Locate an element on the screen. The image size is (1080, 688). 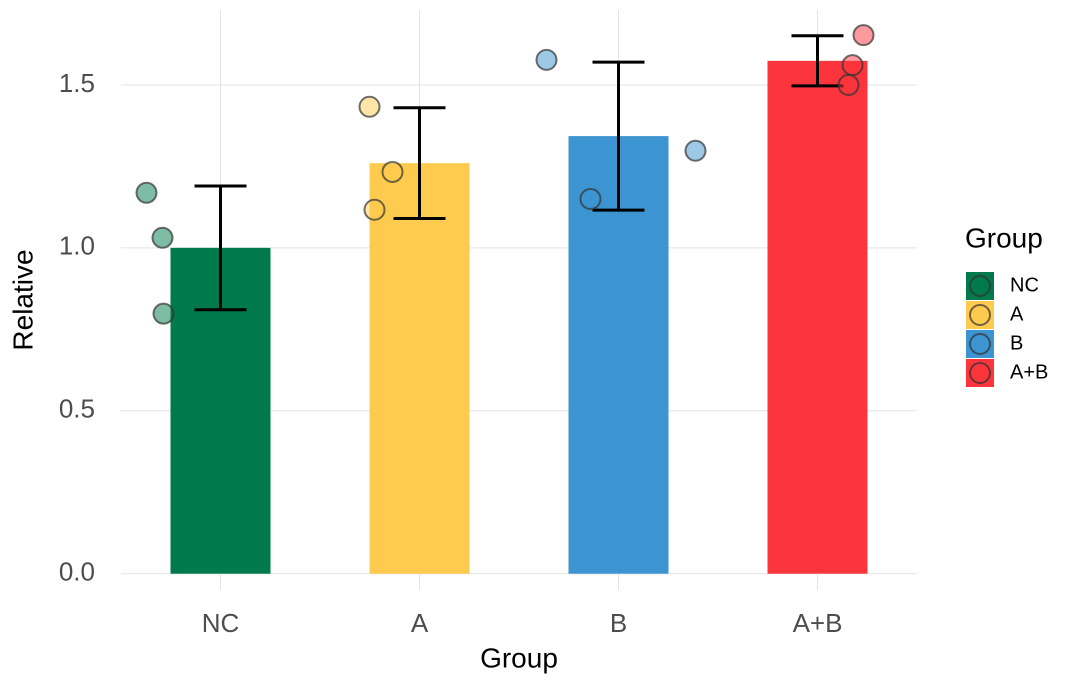
y-tick-label: 1.5 is located at coordinates (77, 83).